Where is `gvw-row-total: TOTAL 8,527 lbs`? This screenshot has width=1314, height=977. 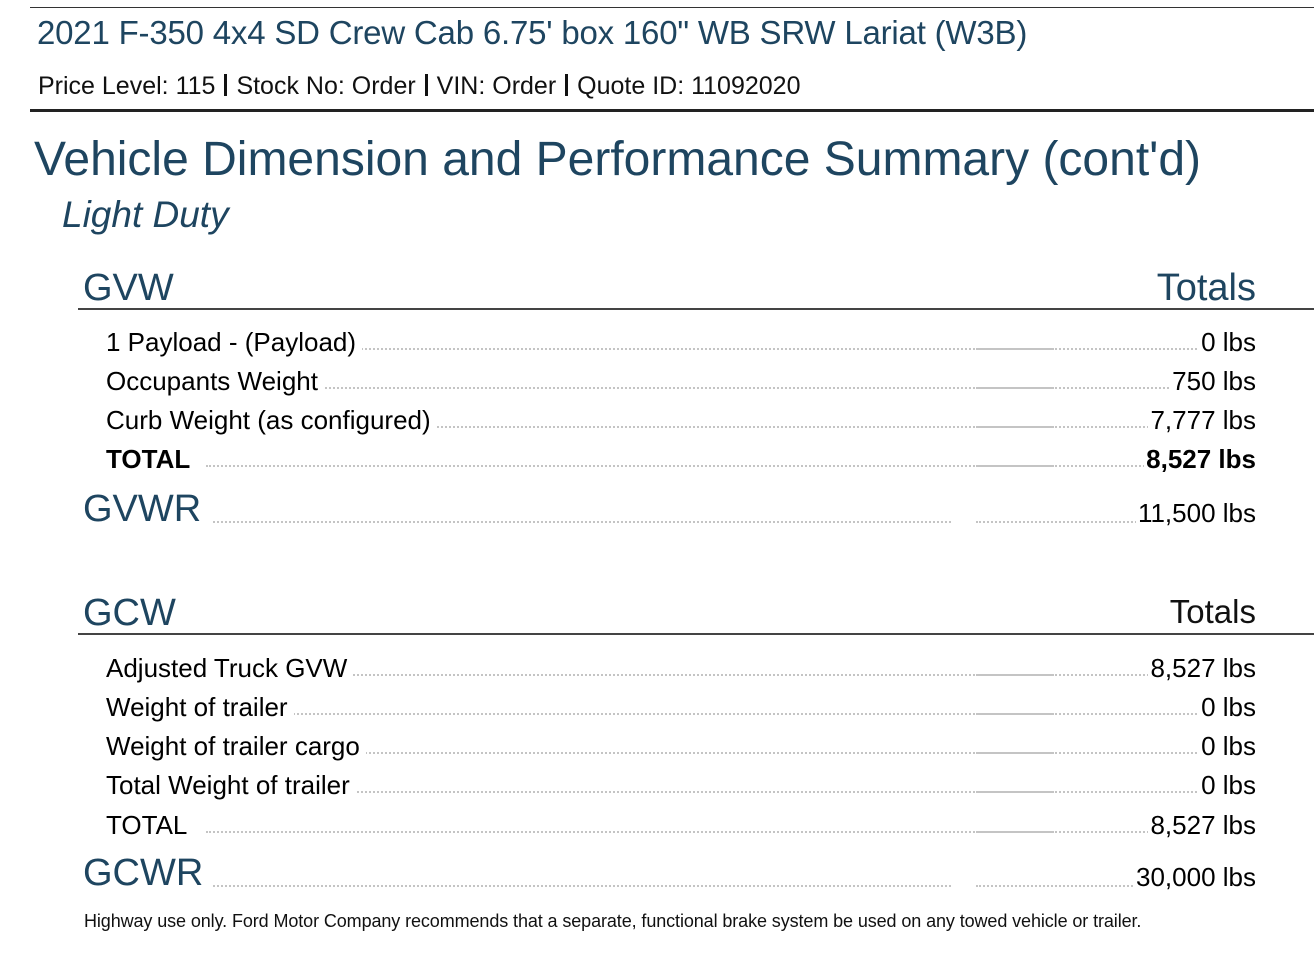
gvw-row-total: TOTAL 8,527 lbs is located at coordinates (681, 460).